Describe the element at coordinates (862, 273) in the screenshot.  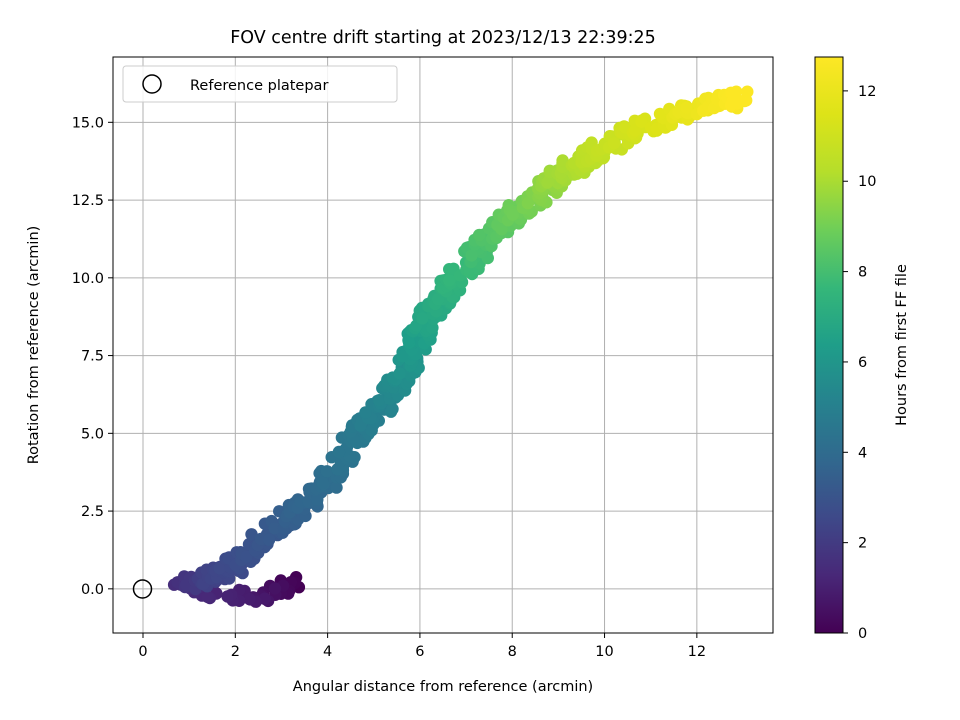
I see `colorbar-tick-label: 8` at that location.